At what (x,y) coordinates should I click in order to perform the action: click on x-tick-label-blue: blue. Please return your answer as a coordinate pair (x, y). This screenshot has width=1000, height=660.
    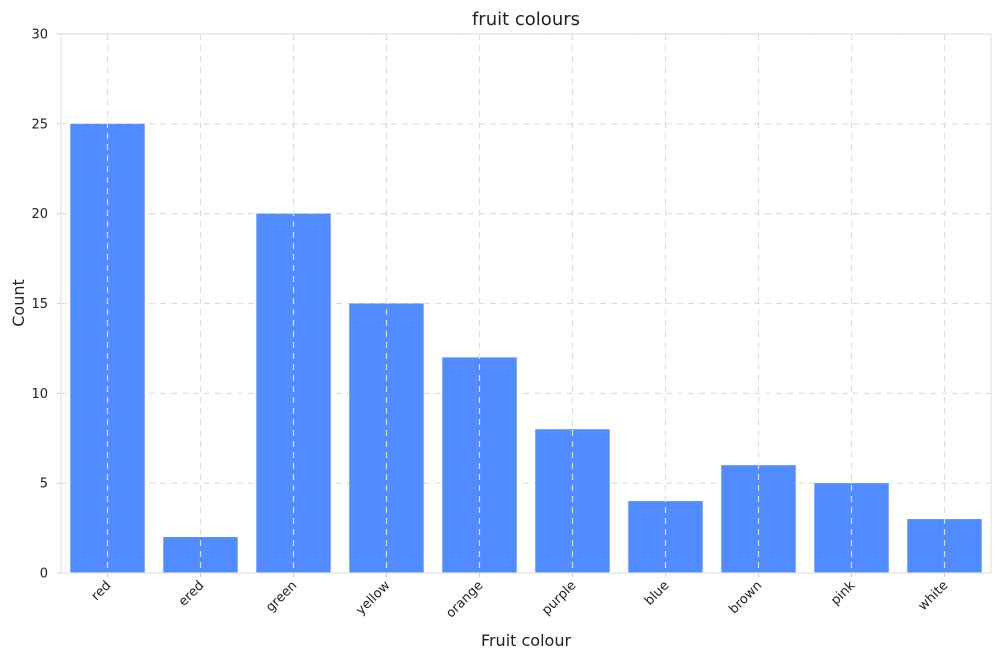
    Looking at the image, I should click on (657, 593).